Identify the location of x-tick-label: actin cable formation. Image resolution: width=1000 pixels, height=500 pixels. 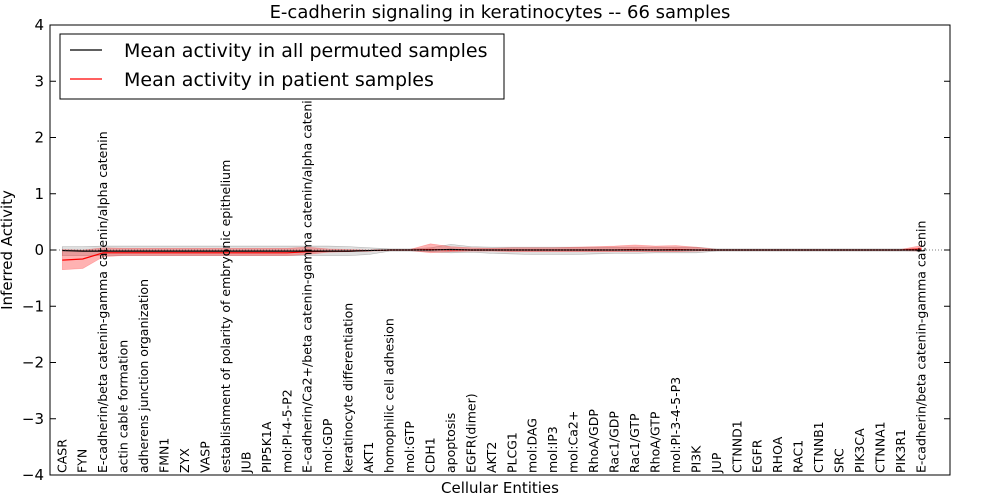
(123, 406).